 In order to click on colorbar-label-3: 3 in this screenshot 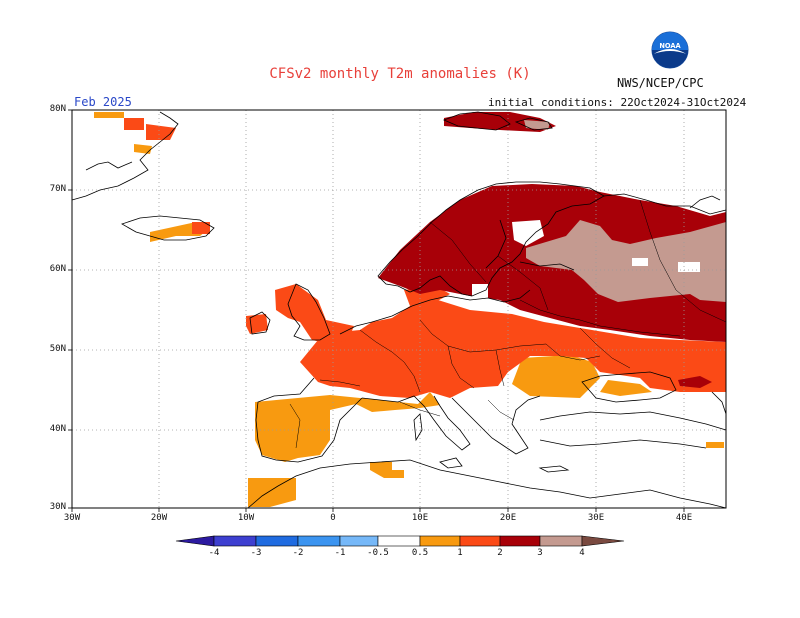, I will do `click(540, 553)`.